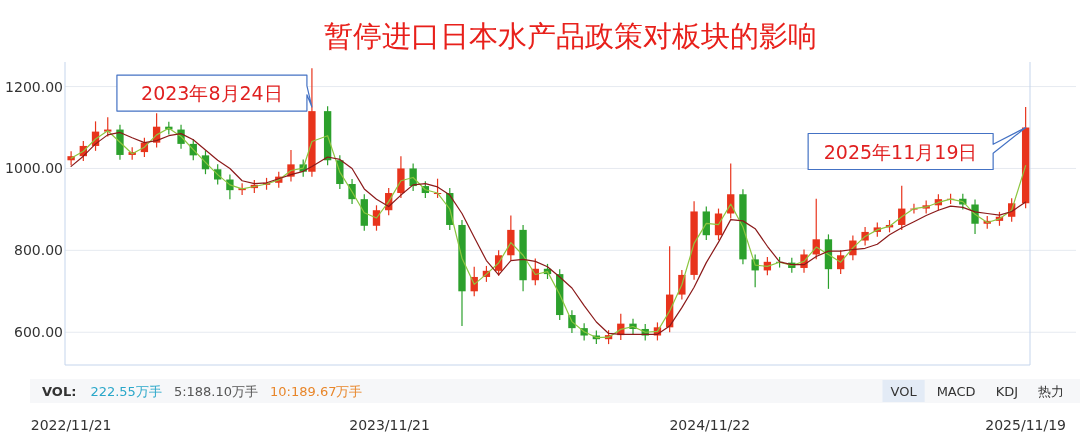 The height and width of the screenshot is (438, 1080). Describe the element at coordinates (38, 250) in the screenshot. I see `y-tick-label: 800.00` at that location.